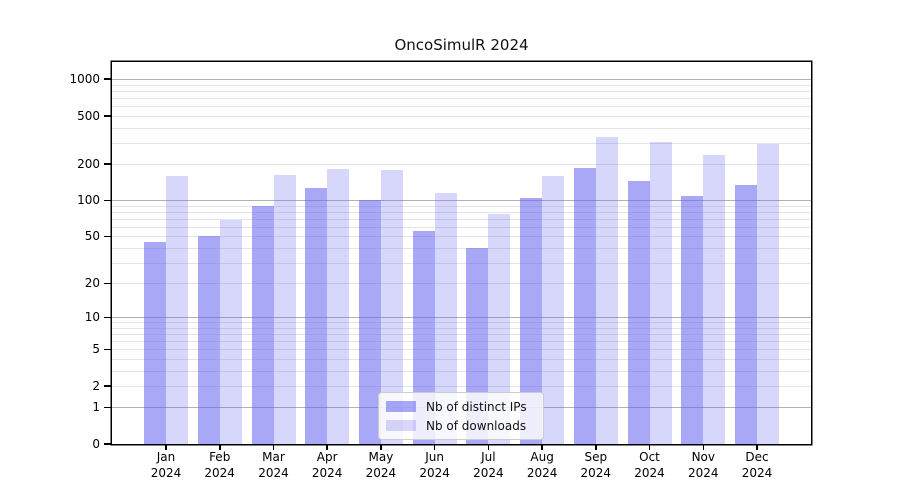  I want to click on y-tick-label: 1000, so click(84, 79).